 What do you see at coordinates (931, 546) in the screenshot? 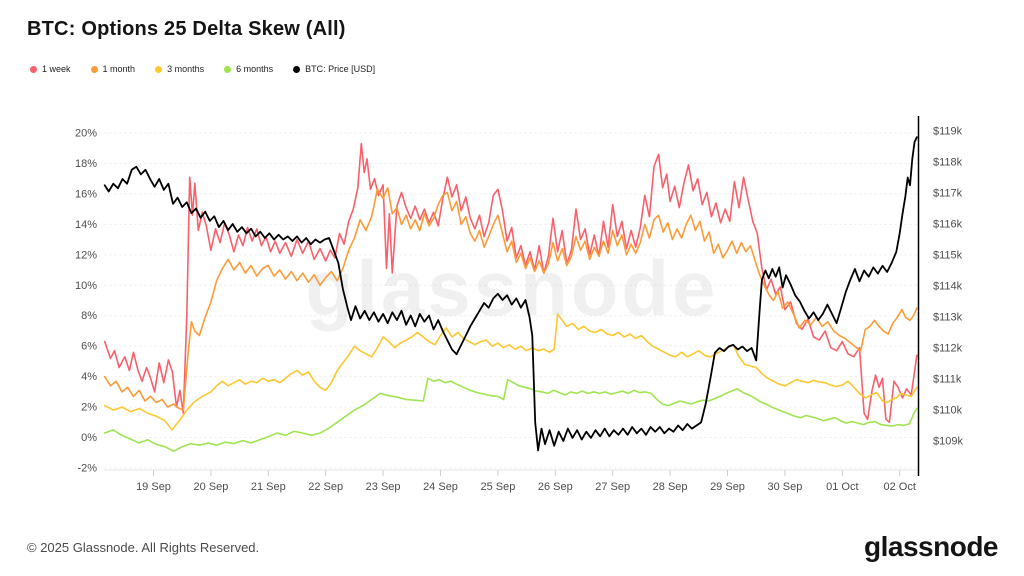
I see `glassnode-logo: glassnode` at bounding box center [931, 546].